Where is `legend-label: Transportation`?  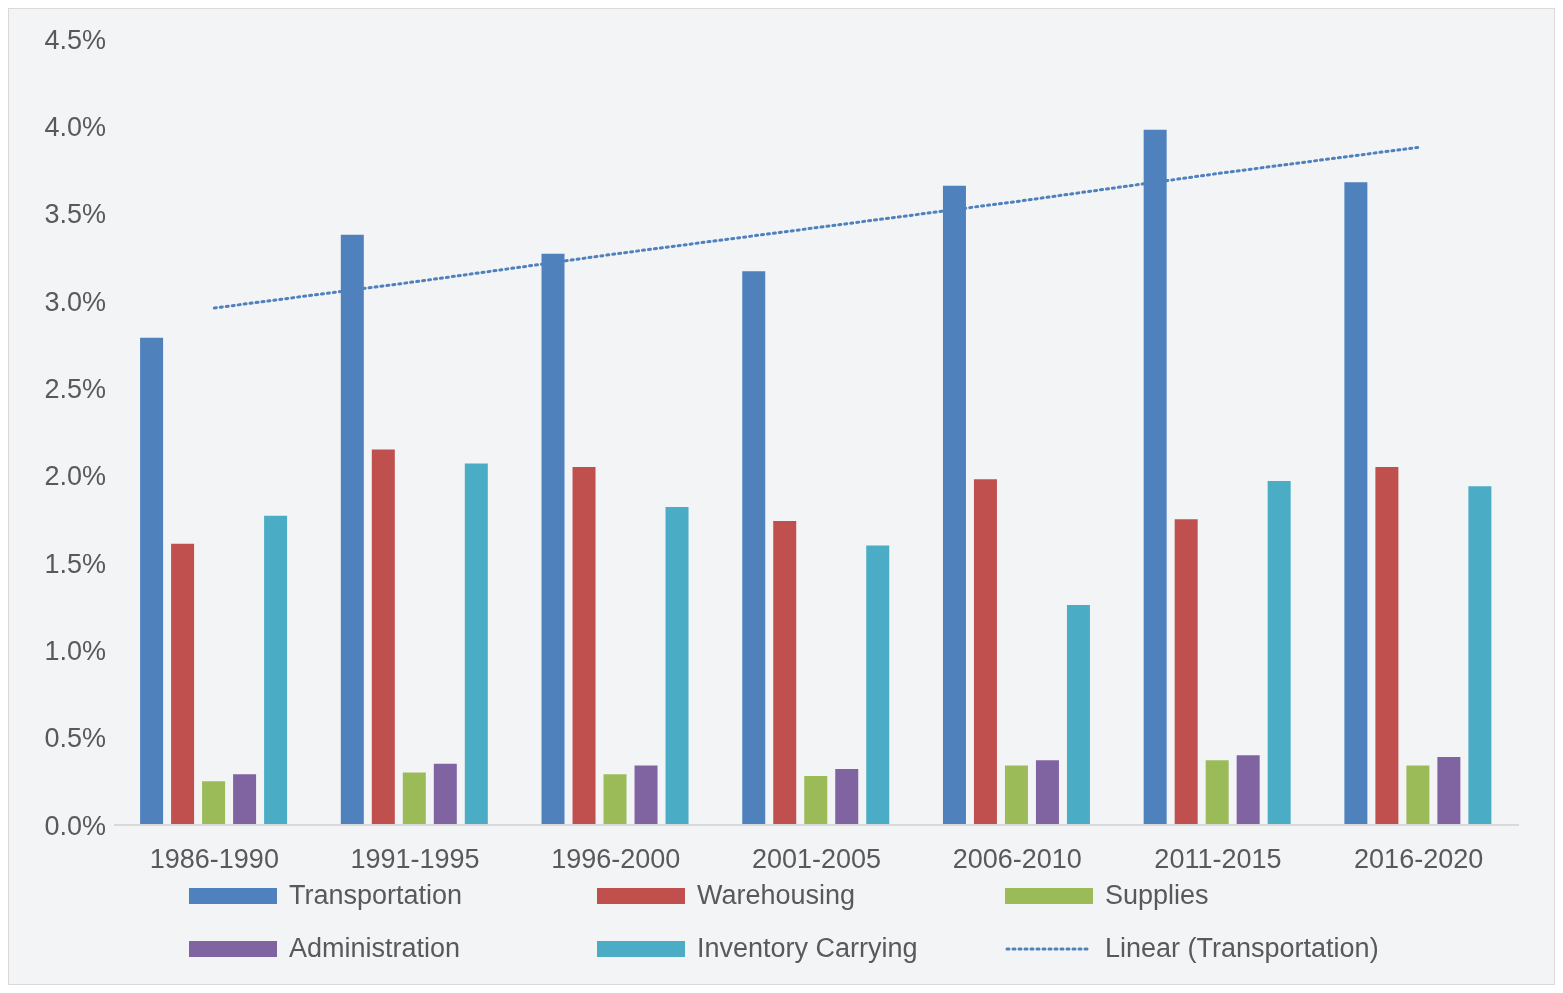
legend-label: Transportation is located at coordinates (376, 895).